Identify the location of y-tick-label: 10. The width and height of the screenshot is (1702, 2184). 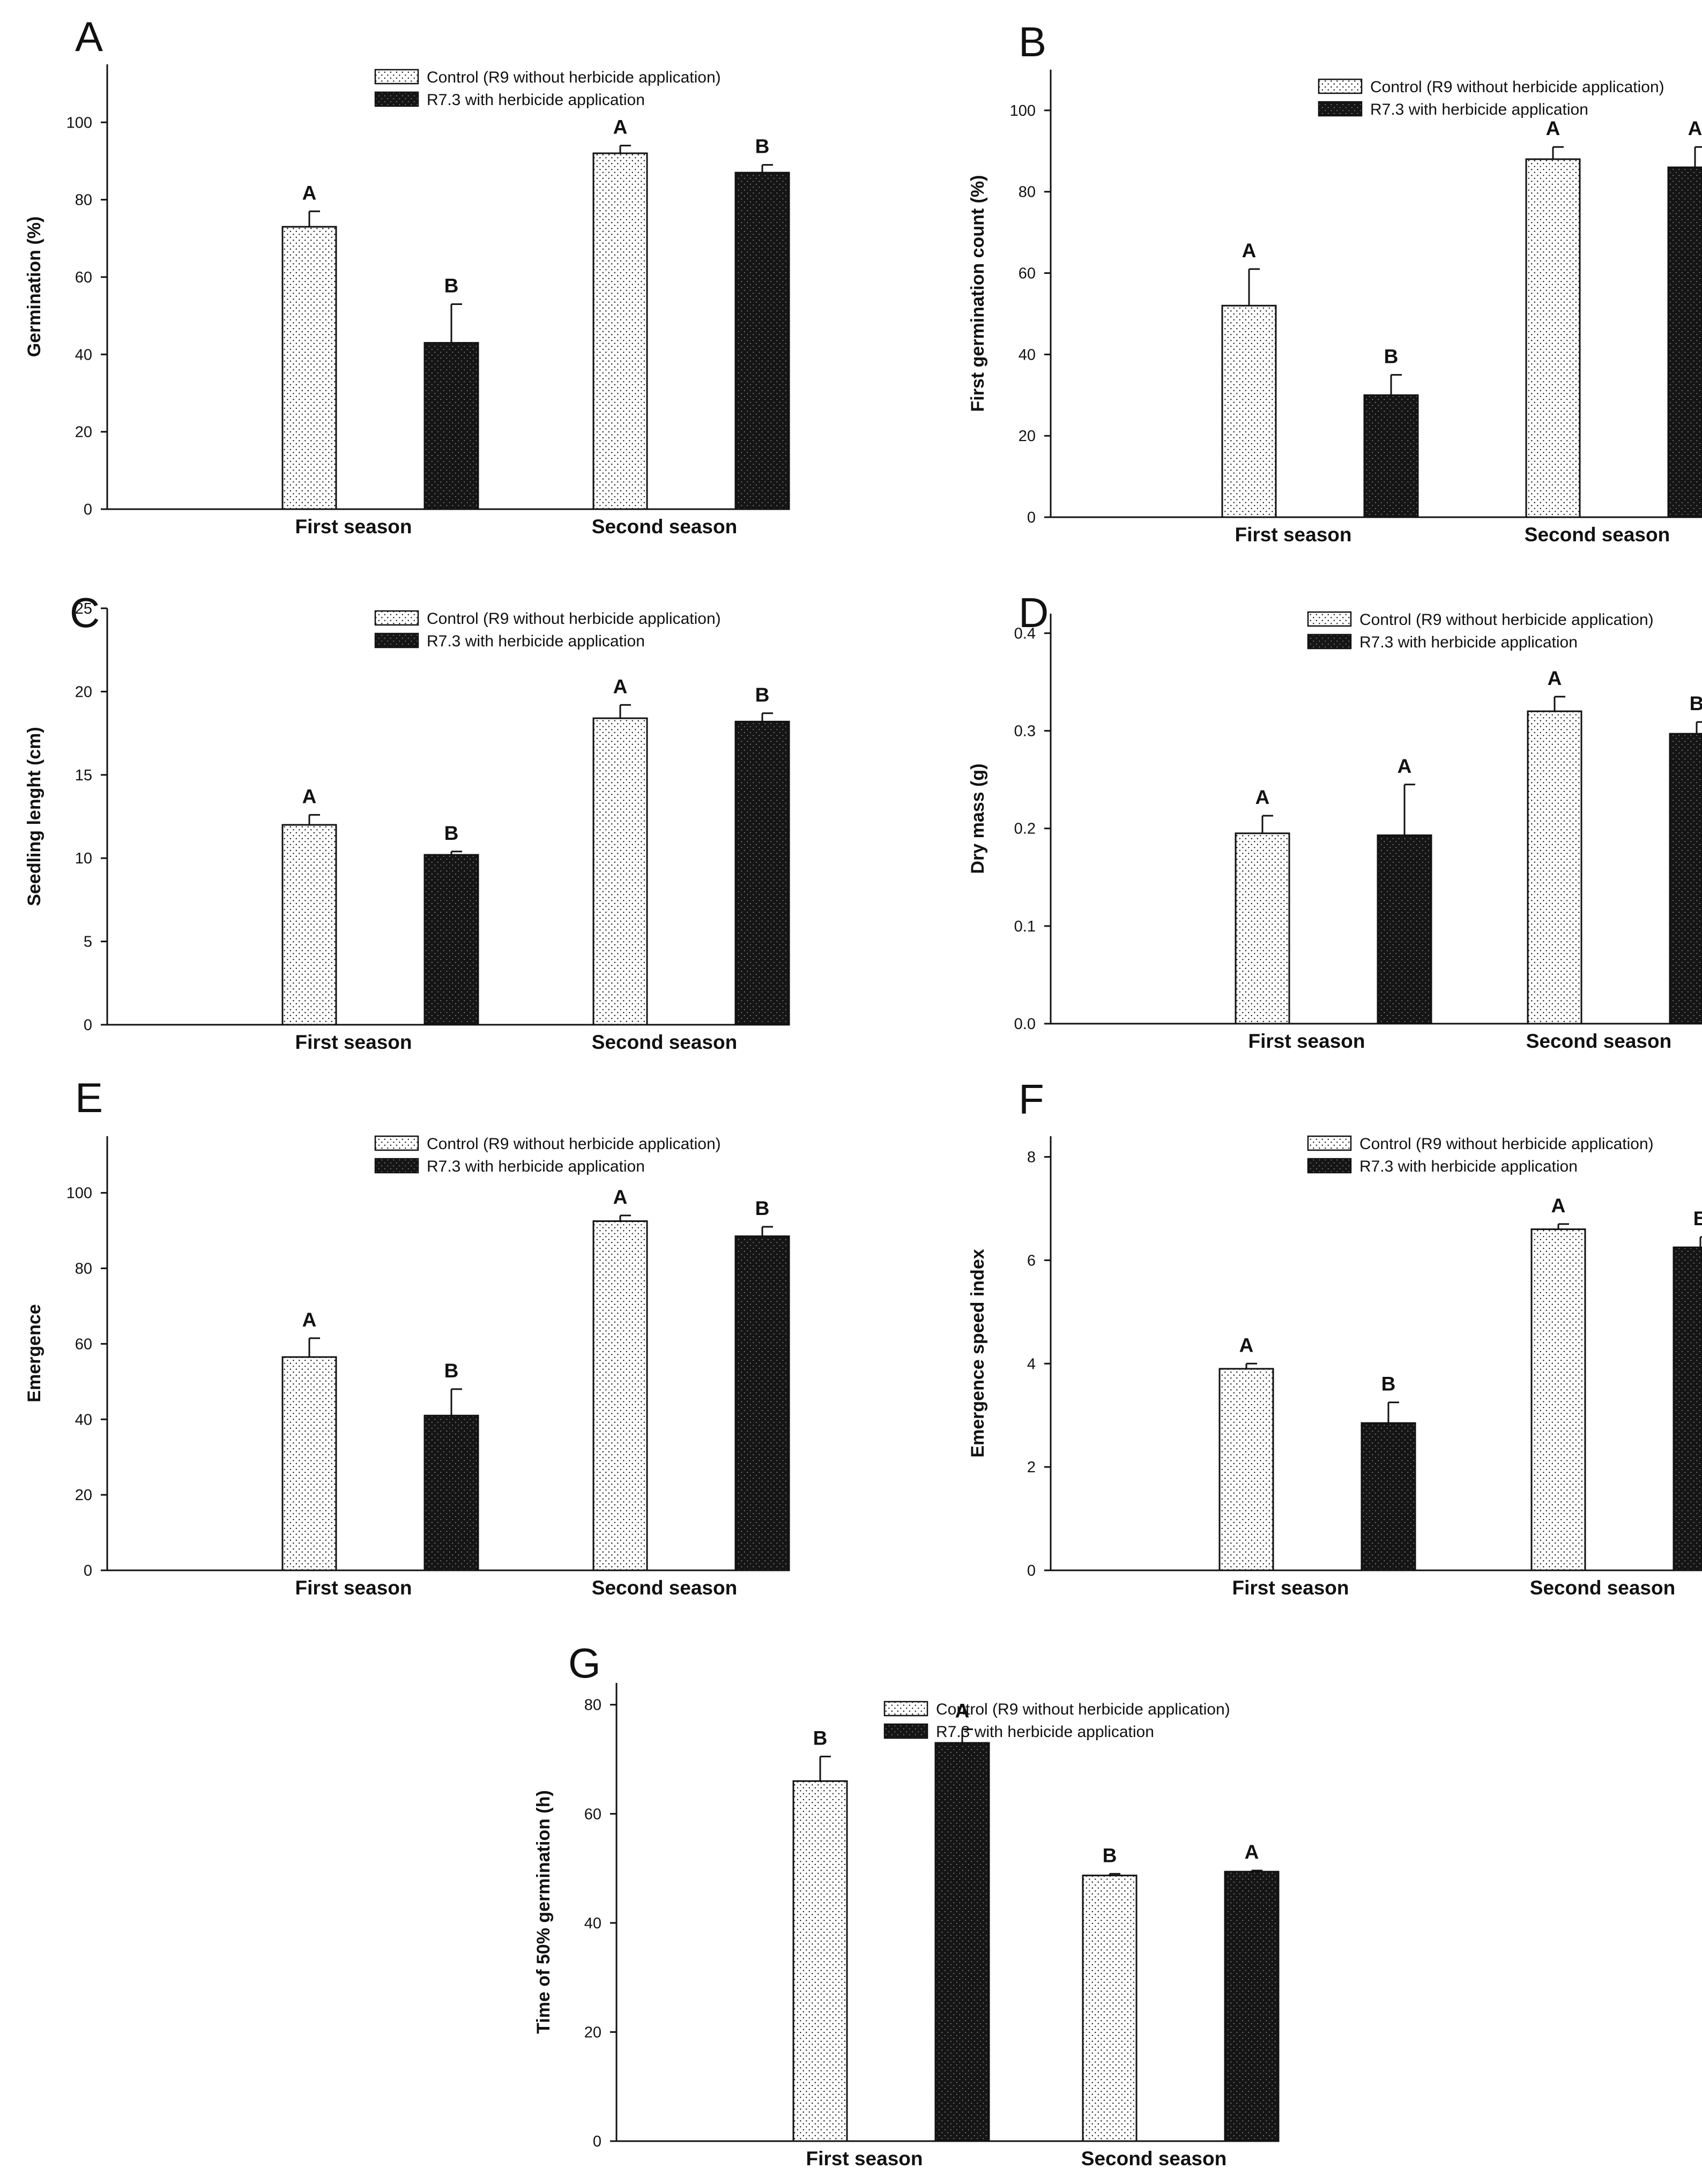
(84, 859).